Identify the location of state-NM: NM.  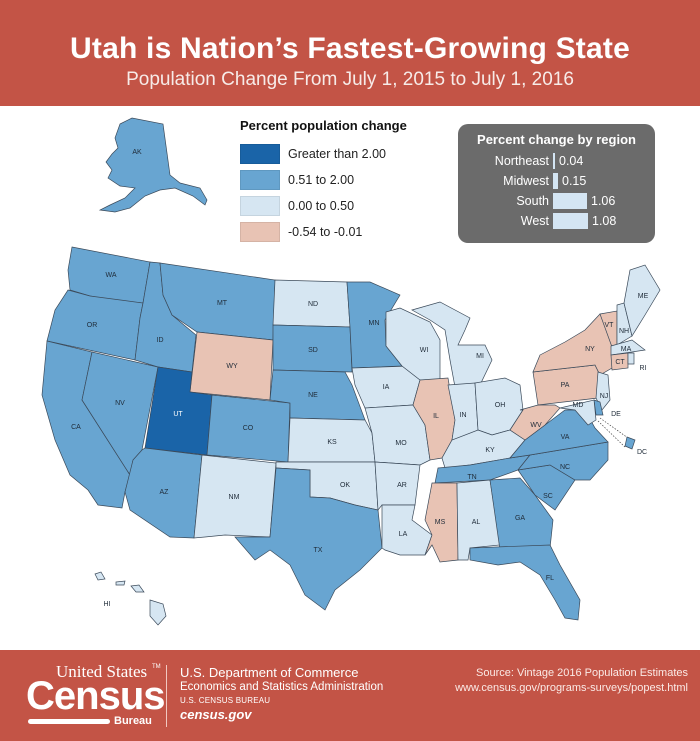
(235, 496).